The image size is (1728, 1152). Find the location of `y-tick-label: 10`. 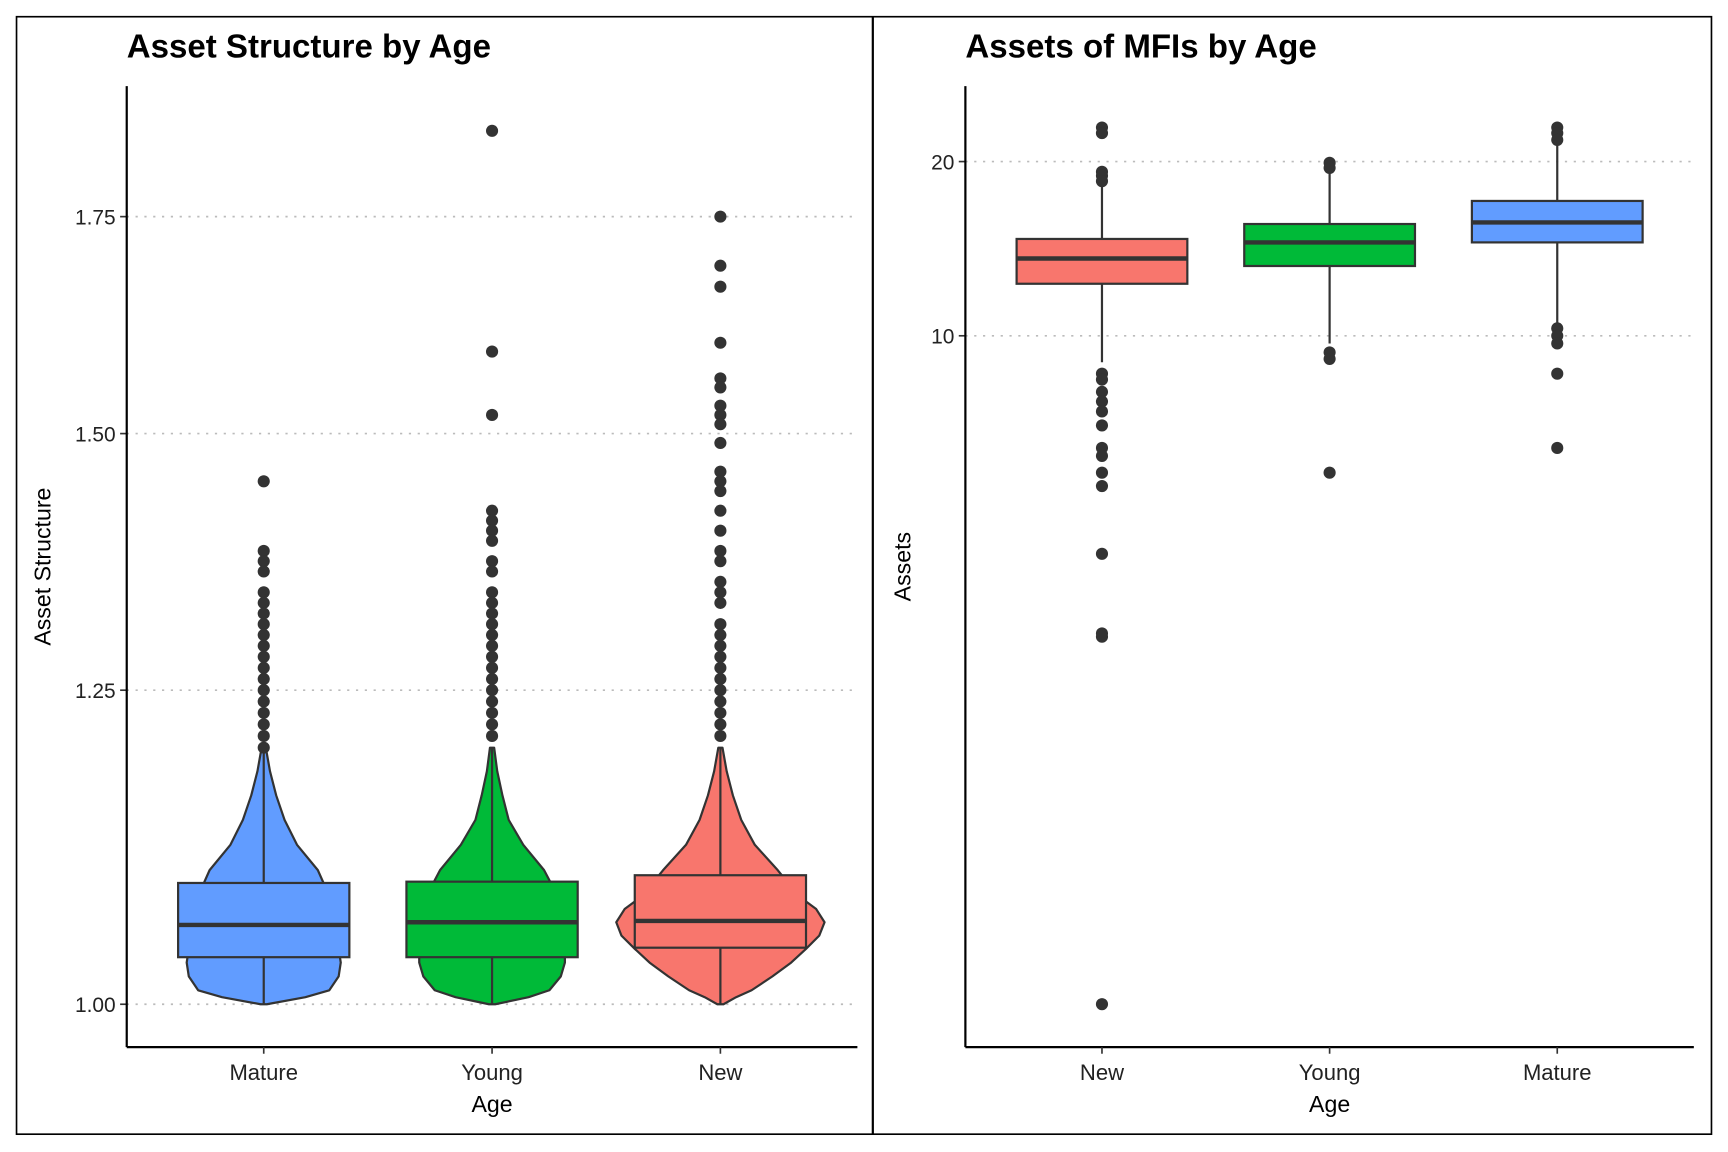

y-tick-label: 10 is located at coordinates (942, 336).